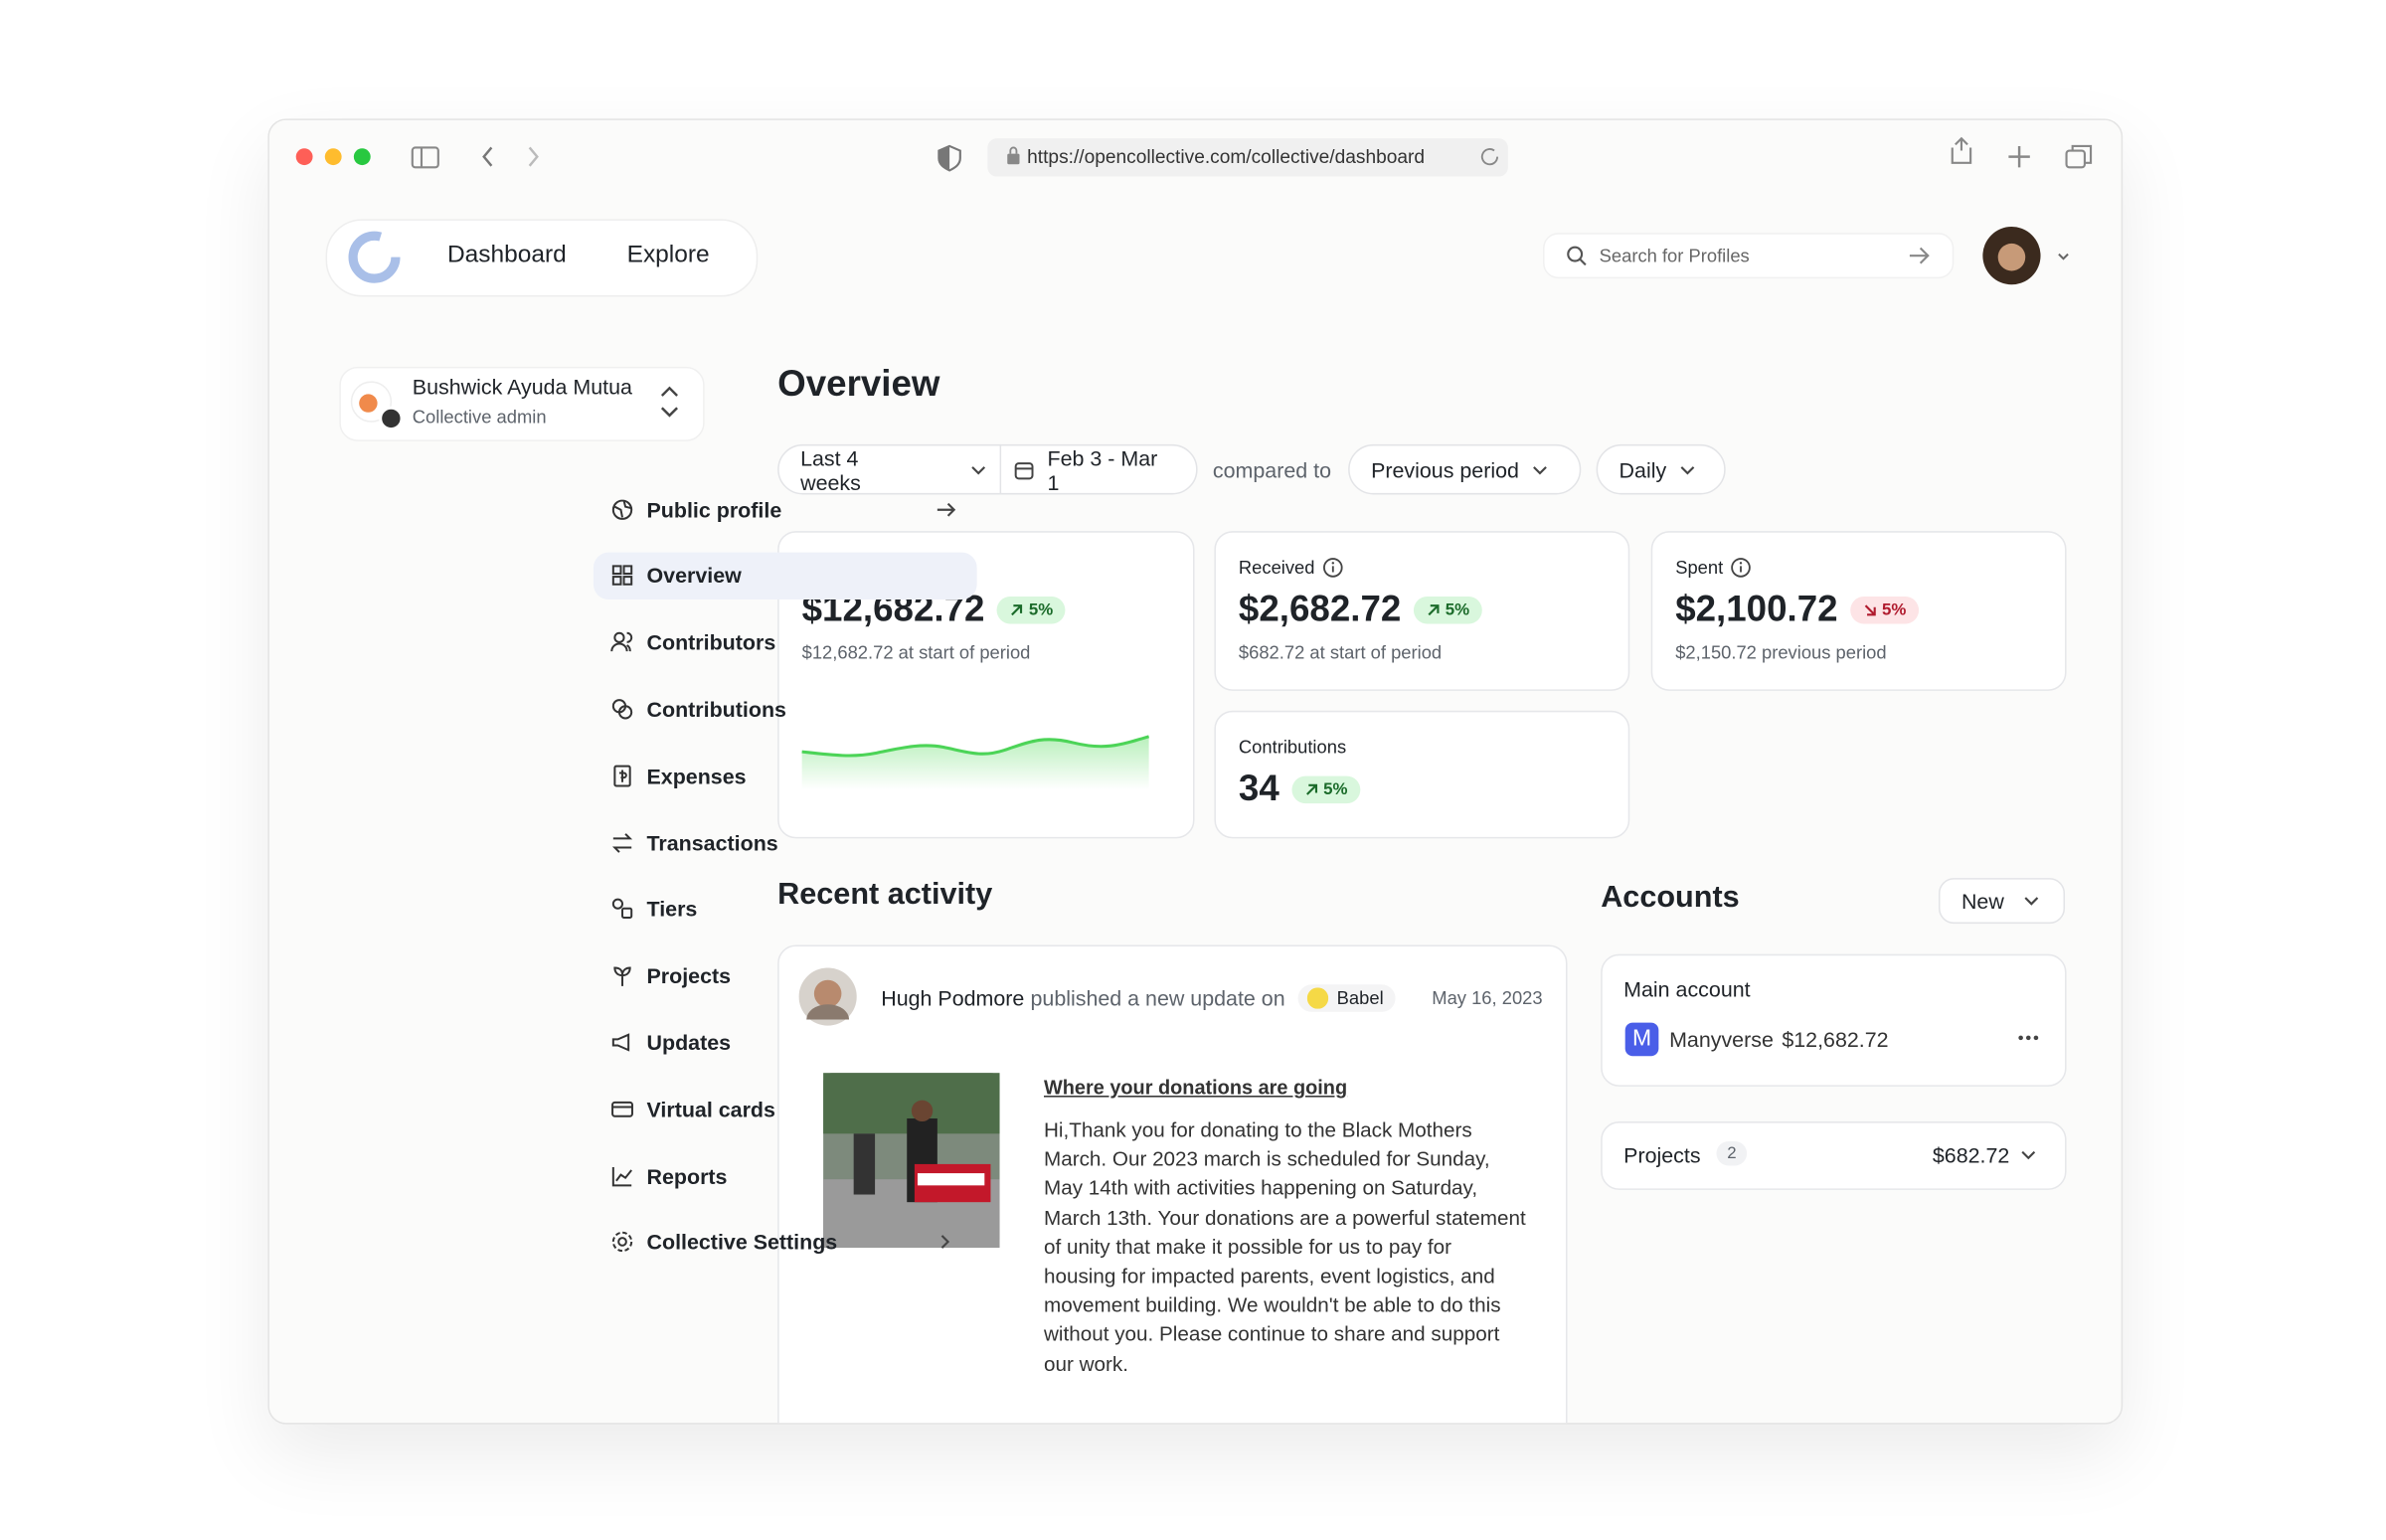 The image size is (2386, 1540). Describe the element at coordinates (785, 908) in the screenshot. I see `sidebar-item: Tiers` at that location.